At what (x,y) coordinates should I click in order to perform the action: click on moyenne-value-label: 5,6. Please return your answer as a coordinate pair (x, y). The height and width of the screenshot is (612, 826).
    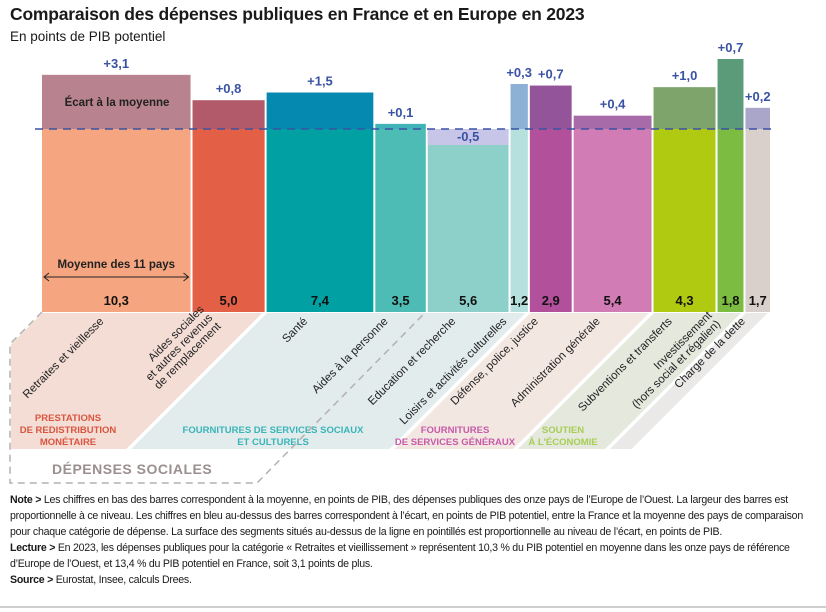
    Looking at the image, I should click on (468, 300).